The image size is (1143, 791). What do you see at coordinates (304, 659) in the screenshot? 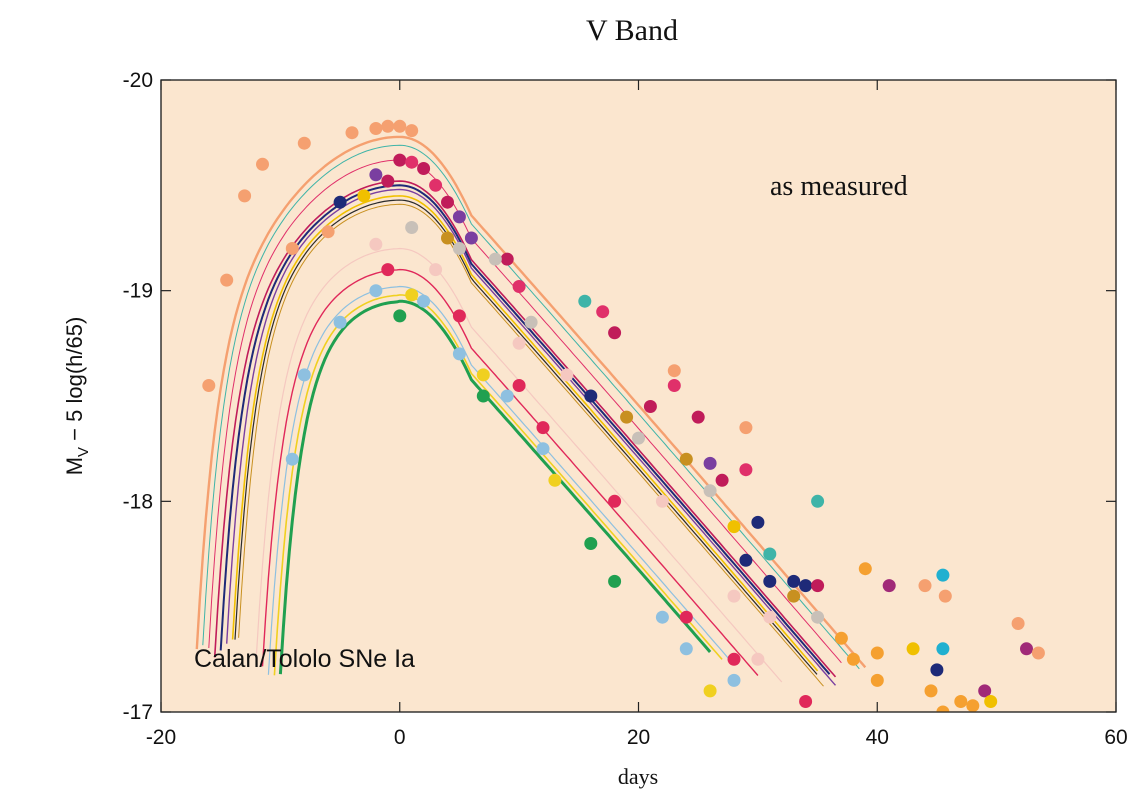
I see `annotation-sample-label: Calan/Tololo SNe Ia` at bounding box center [304, 659].